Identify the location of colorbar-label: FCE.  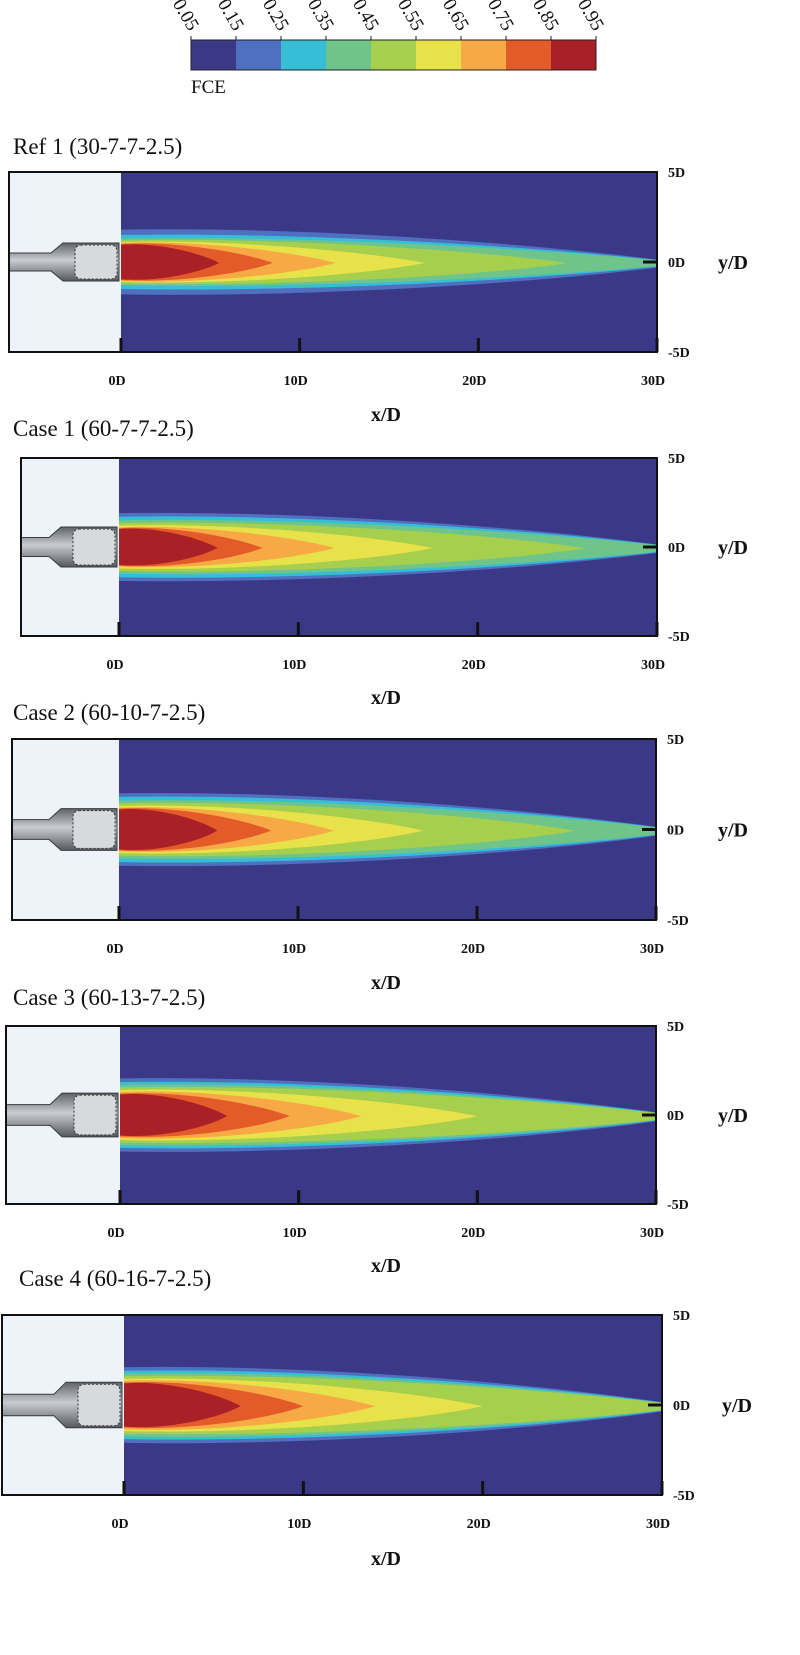
(208, 87).